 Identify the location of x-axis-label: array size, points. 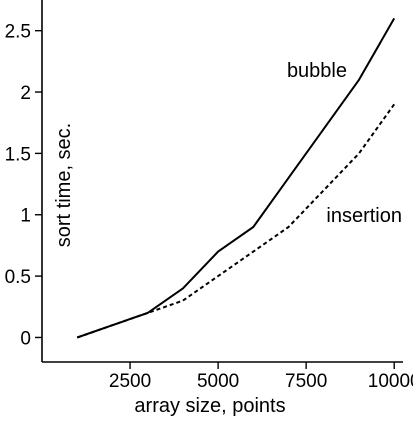
(209, 406).